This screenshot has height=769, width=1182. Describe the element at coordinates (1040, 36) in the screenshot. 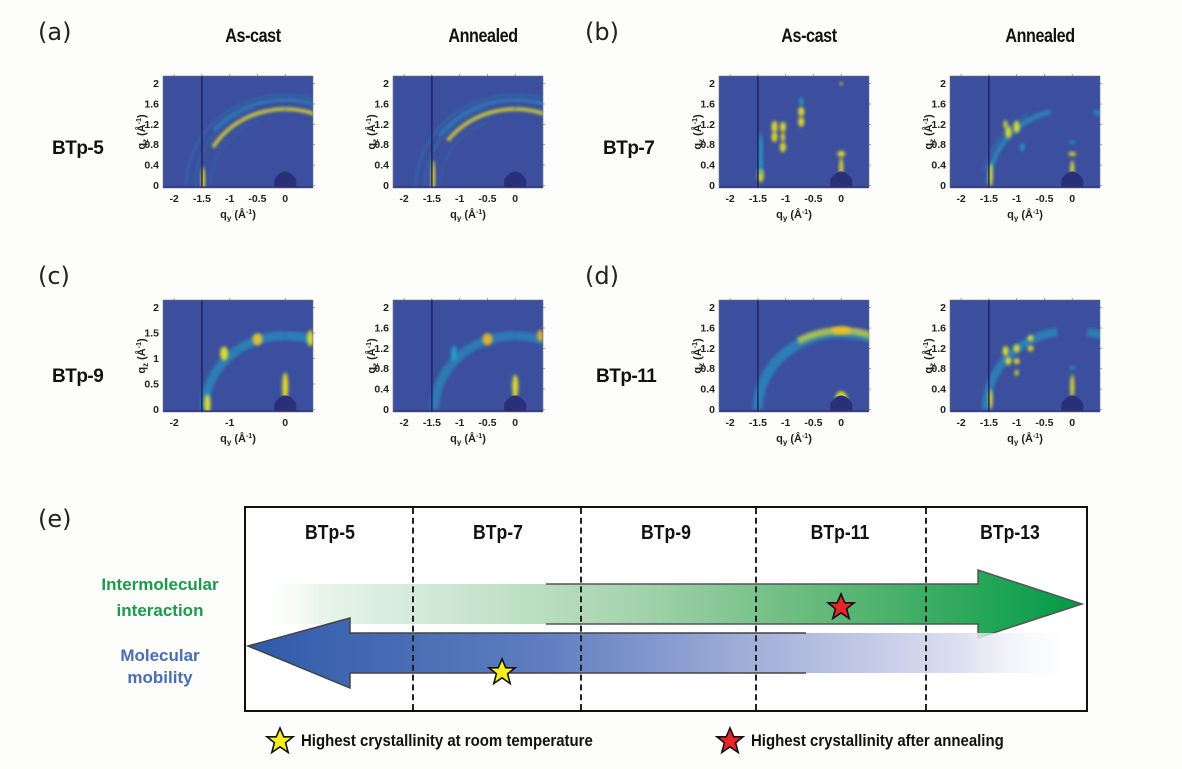

I see `column-title-annealed-b: Annealed` at that location.